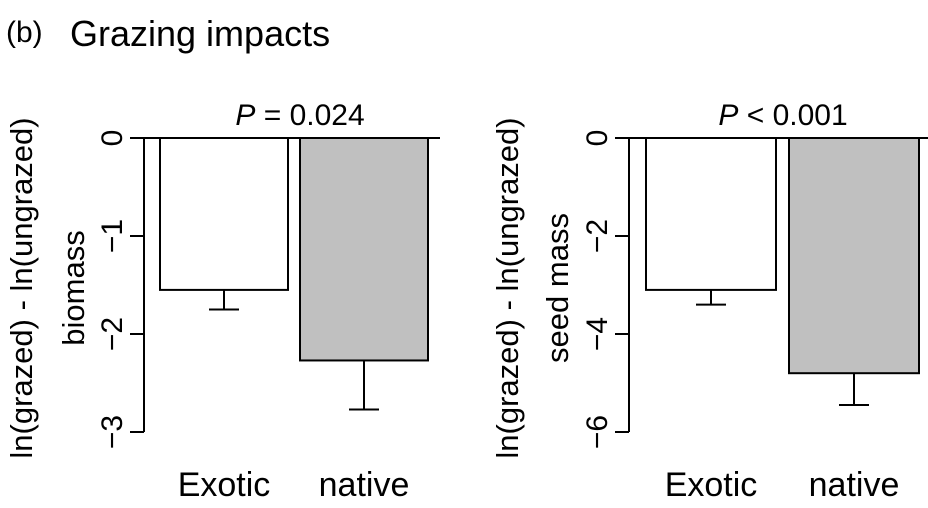 This screenshot has height=508, width=928. Describe the element at coordinates (557, 288) in the screenshot. I see `y-axis-sublabel: seed mass` at that location.